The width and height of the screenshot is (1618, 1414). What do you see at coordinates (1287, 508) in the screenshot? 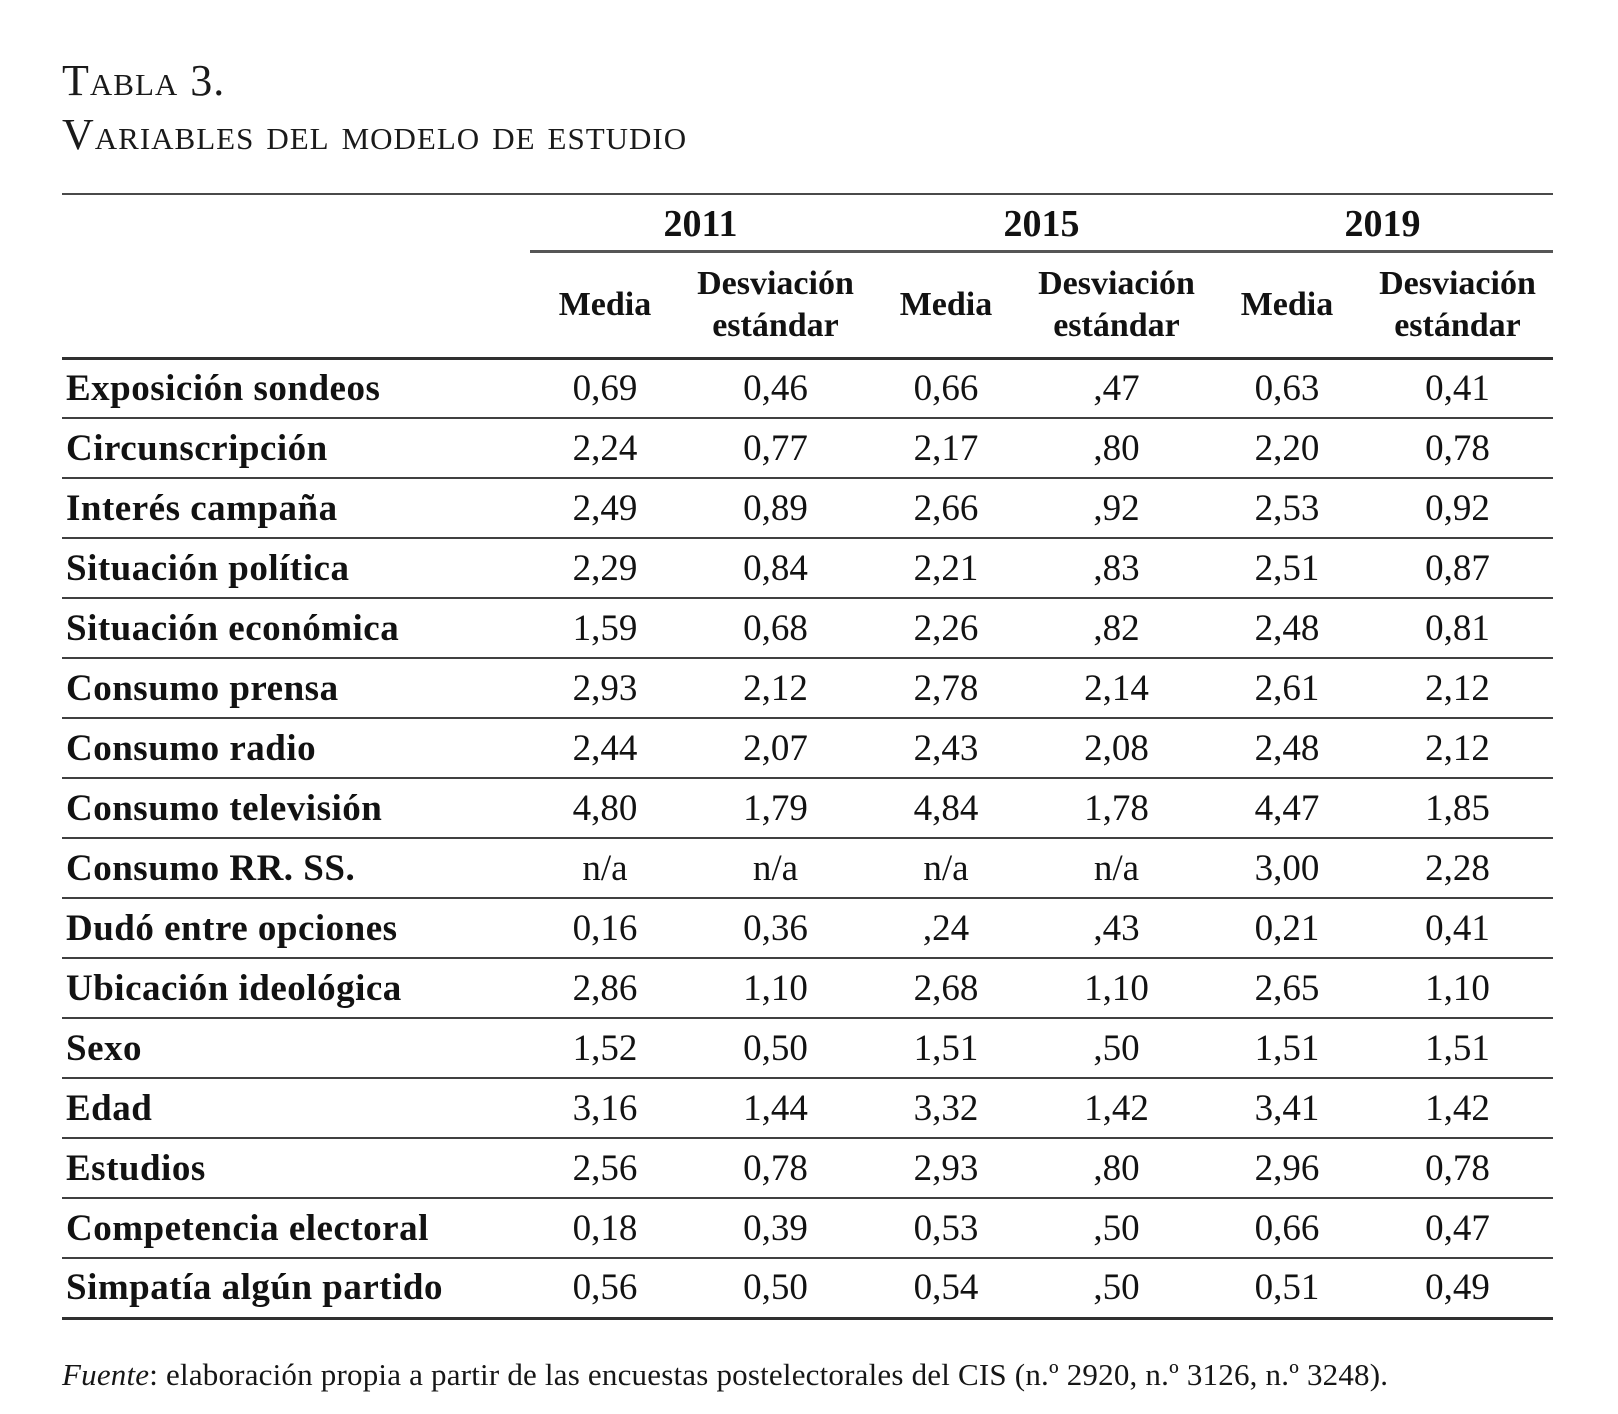
I see `value-cell: 2,53` at bounding box center [1287, 508].